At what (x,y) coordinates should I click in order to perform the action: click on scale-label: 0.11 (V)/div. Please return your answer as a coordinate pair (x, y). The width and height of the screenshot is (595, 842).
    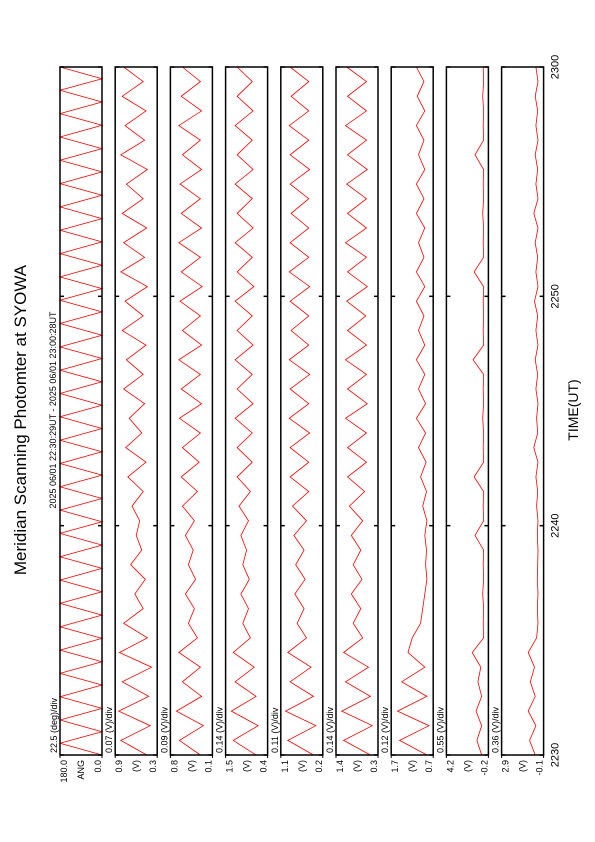
    Looking at the image, I should click on (275, 730).